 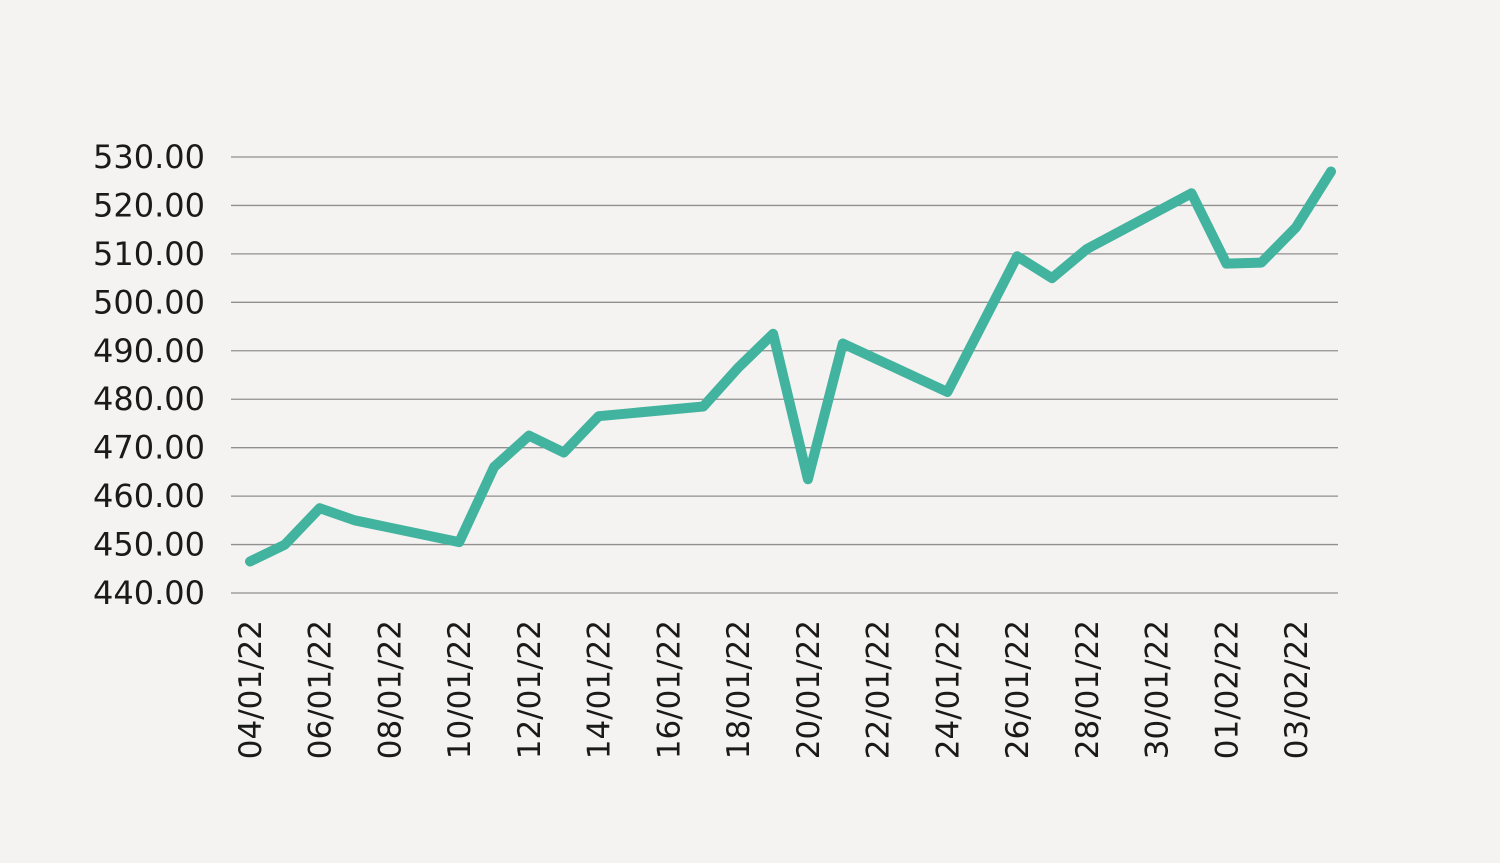 What do you see at coordinates (1227, 689) in the screenshot?
I see `x-tick-label: 01/02/22` at bounding box center [1227, 689].